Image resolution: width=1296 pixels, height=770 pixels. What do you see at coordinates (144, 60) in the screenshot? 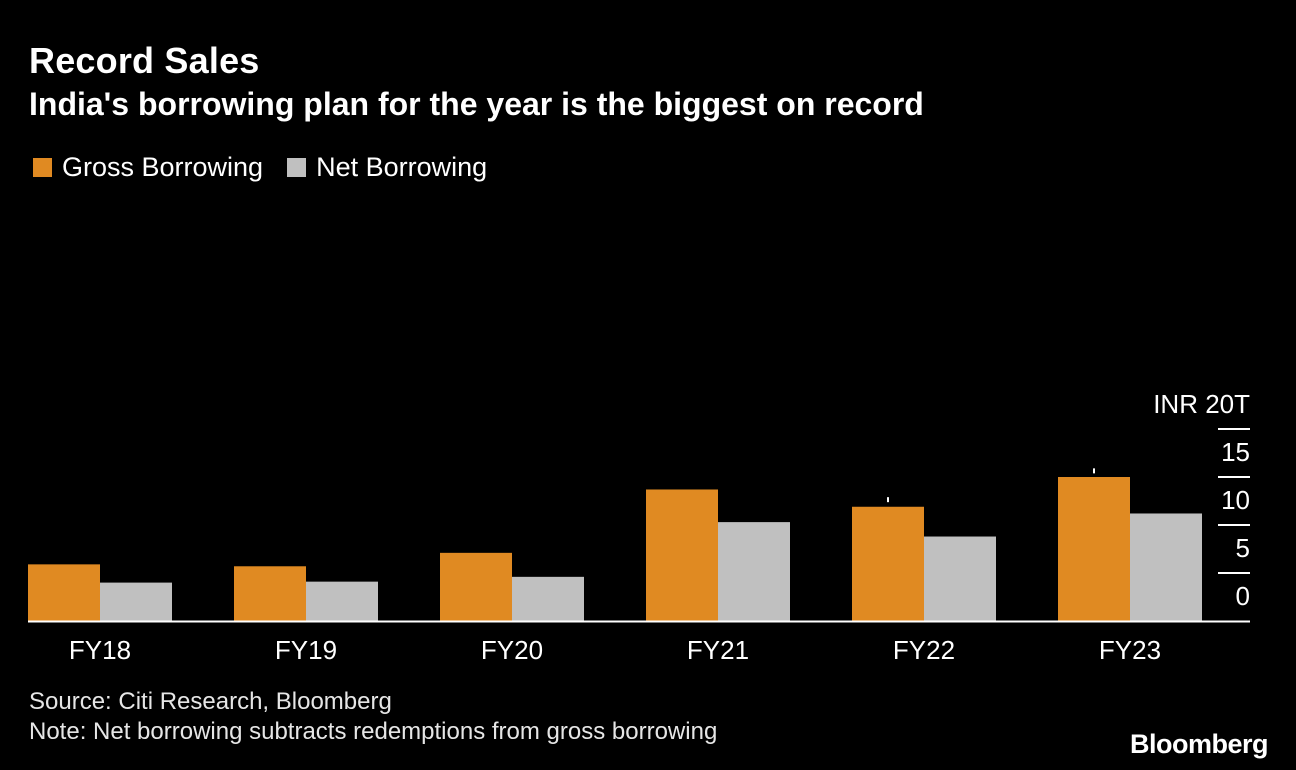
I see `chart-title: Record Sales` at bounding box center [144, 60].